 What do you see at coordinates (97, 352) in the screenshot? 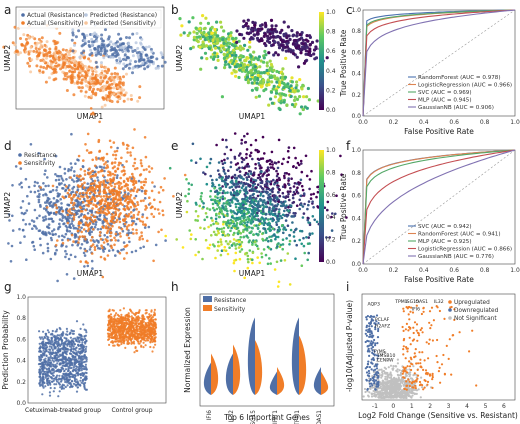
I see `panel-g-points` at bounding box center [97, 352].